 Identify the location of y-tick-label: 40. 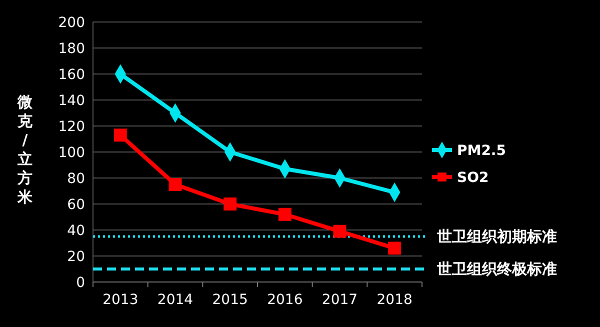
(76, 230).